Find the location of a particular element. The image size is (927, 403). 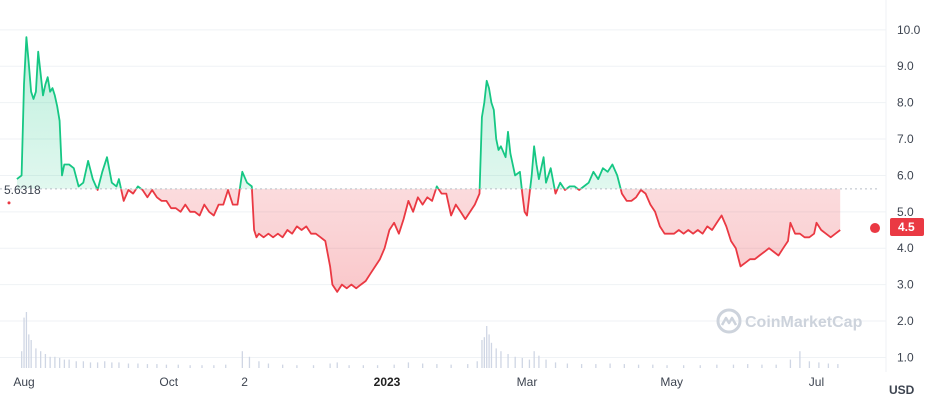

y-tick-label: 10.0 is located at coordinates (909, 30).